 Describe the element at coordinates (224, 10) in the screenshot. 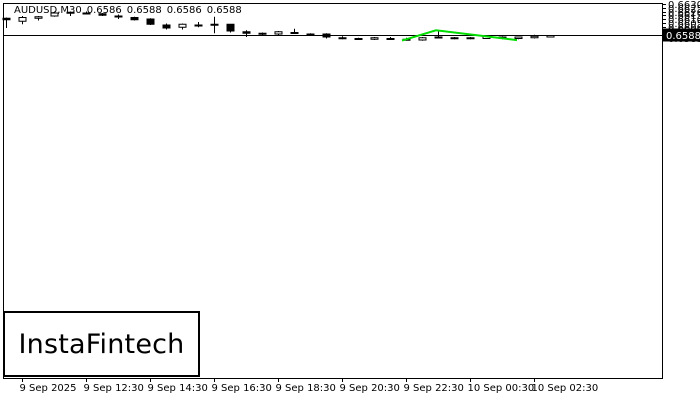

I see `close-value: 0.6588` at that location.